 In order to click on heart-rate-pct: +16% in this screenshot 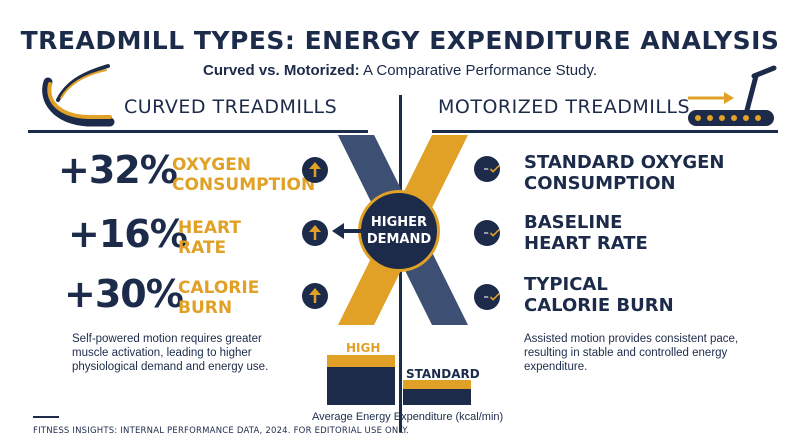, I will do `click(128, 234)`.